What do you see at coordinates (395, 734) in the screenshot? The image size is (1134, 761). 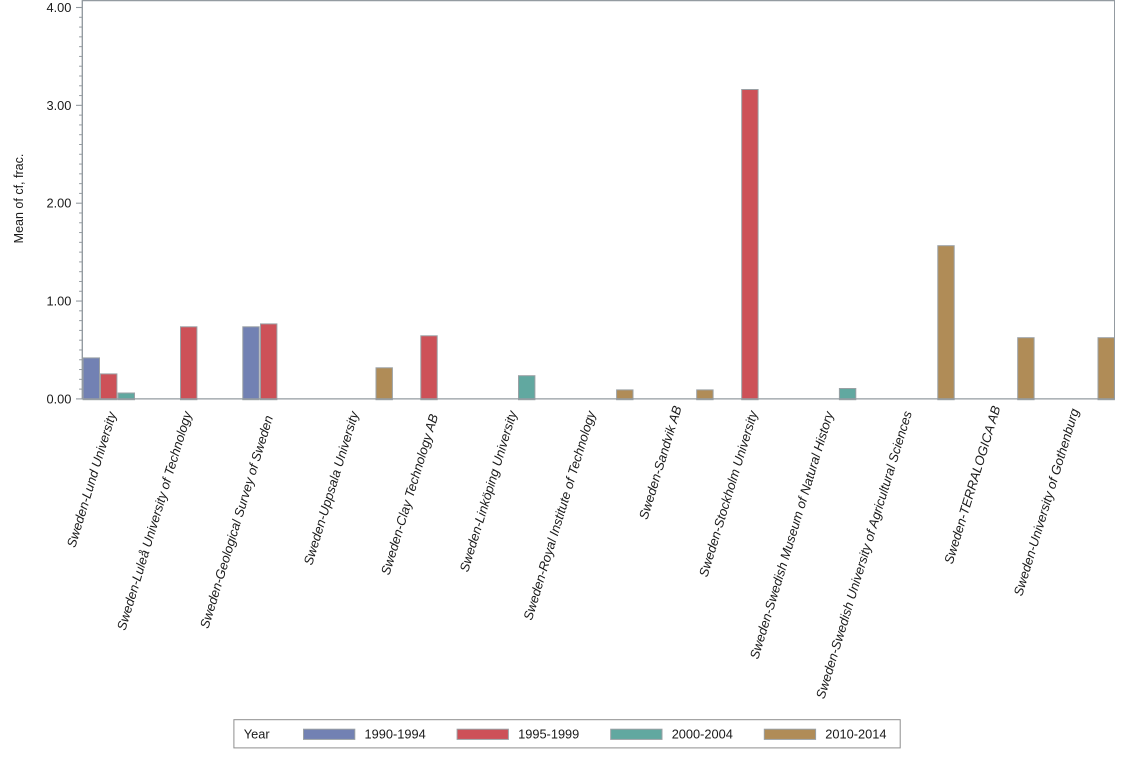 I see `svg-text: 1990-1994` at bounding box center [395, 734].